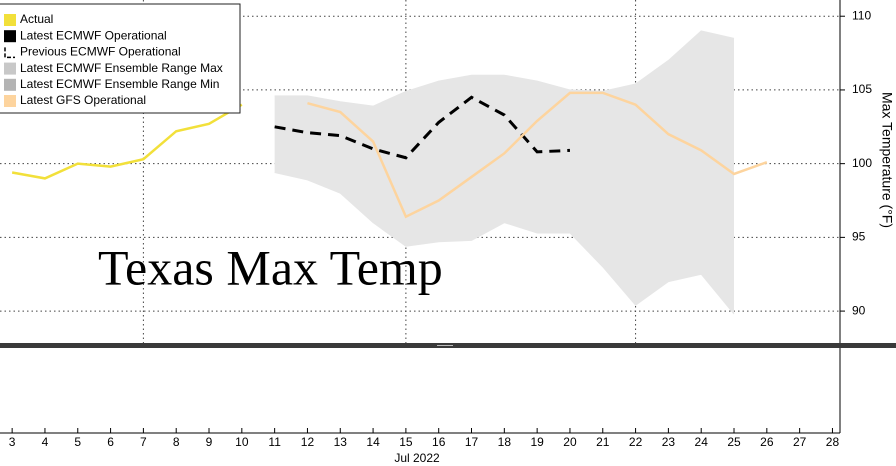  What do you see at coordinates (143, 442) in the screenshot?
I see `x-tick-label: 7` at bounding box center [143, 442].